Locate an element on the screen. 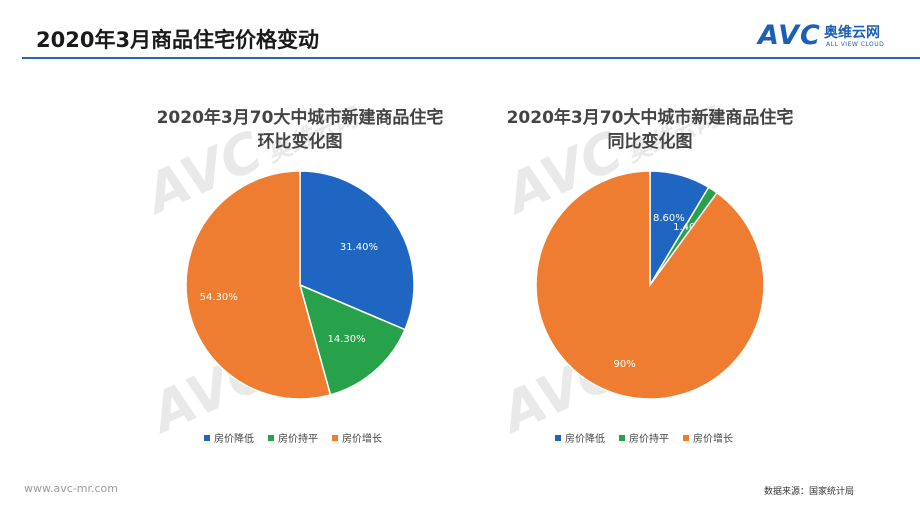 This screenshot has width=920, height=517. page-title: 2020年3月商品住宅价格变动 is located at coordinates (178, 40).